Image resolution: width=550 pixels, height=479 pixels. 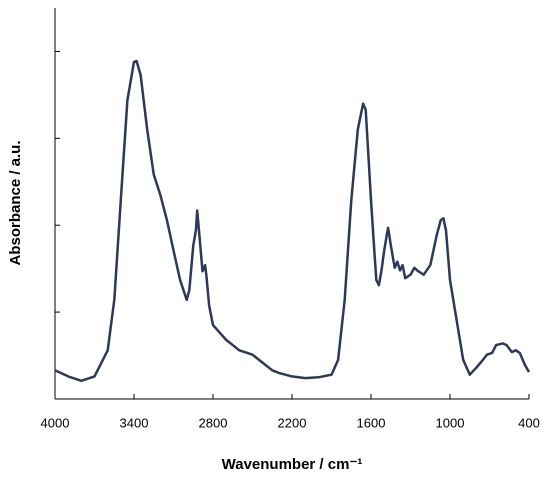 What do you see at coordinates (213, 422) in the screenshot?
I see `x-tick-label: 2800` at bounding box center [213, 422].